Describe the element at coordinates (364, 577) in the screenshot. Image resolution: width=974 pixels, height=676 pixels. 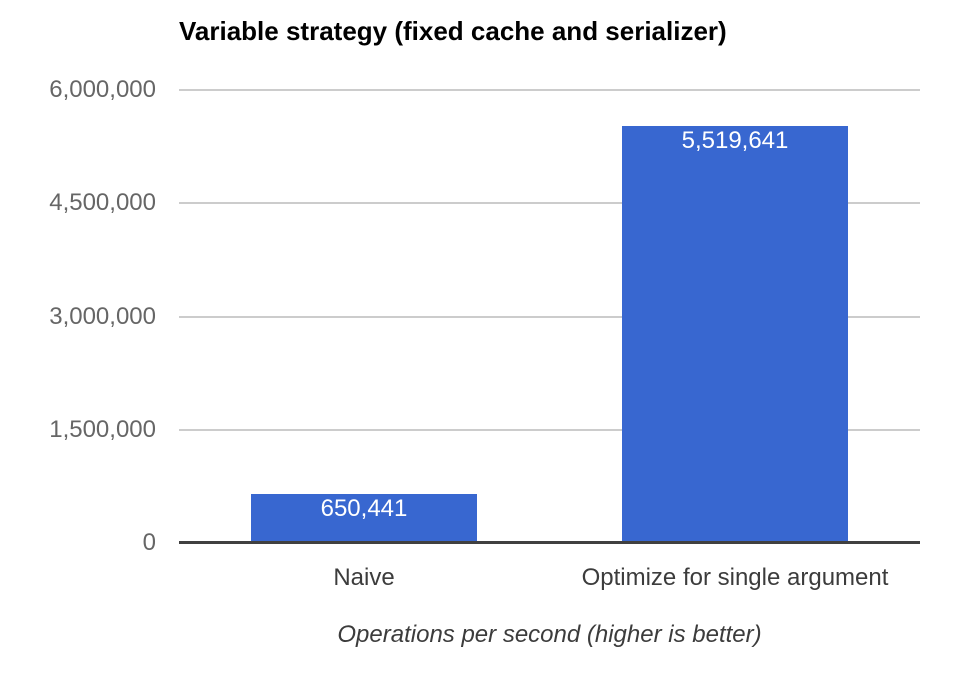
I see `x-category-label: Naive` at that location.